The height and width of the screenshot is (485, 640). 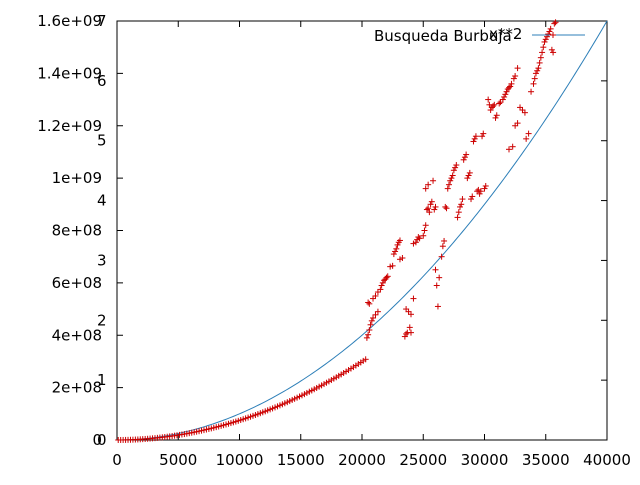 What do you see at coordinates (97, 440) in the screenshot?
I see `y-tick-label: 0` at bounding box center [97, 440].